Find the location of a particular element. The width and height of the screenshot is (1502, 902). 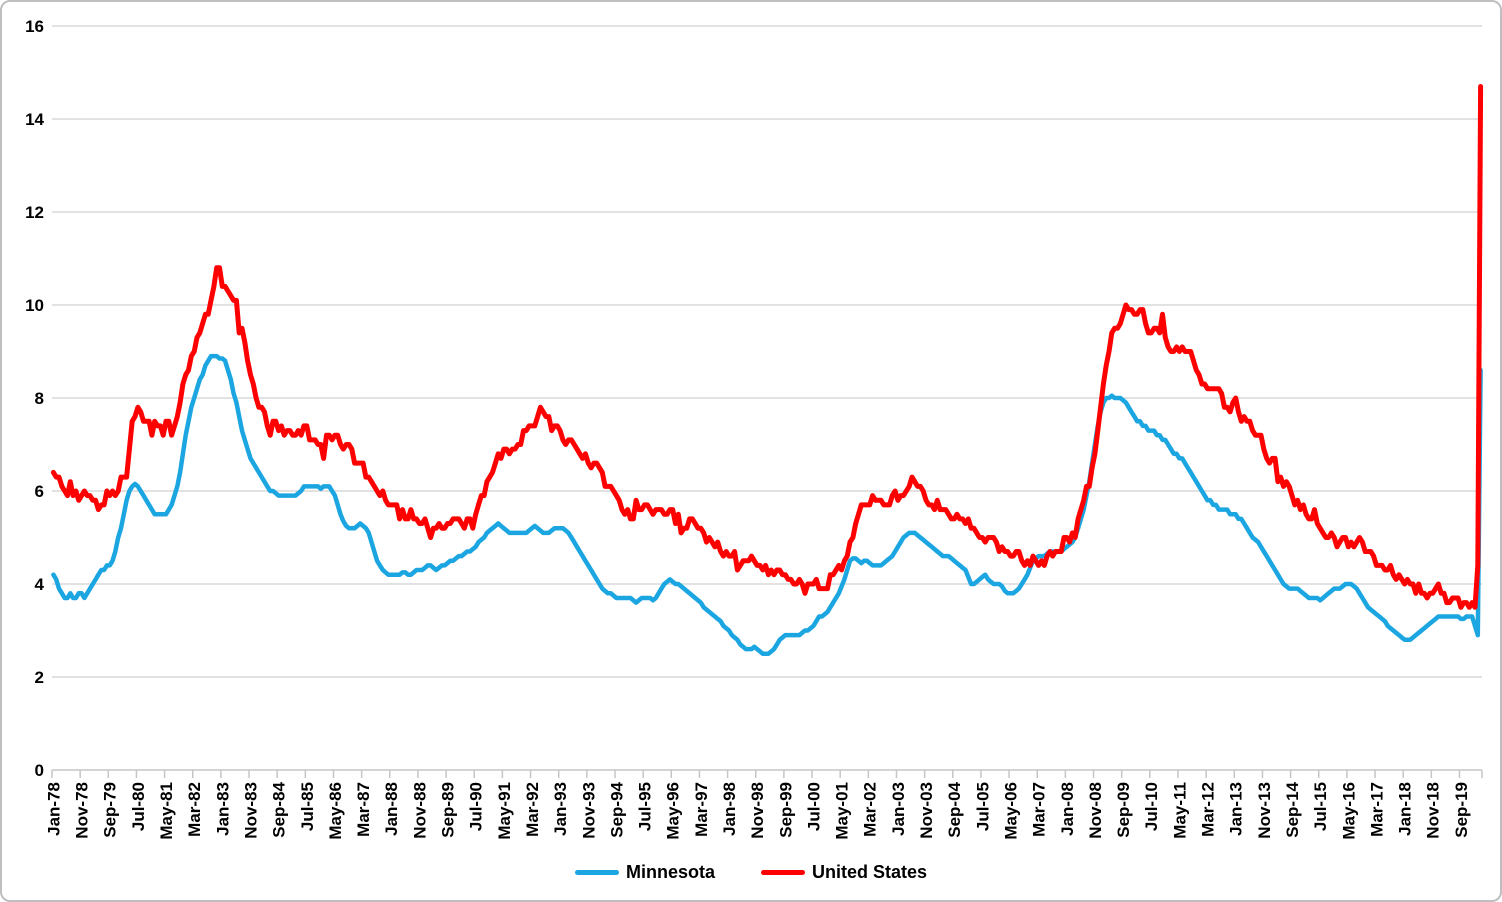

x-axis-tick-label: Jan-78 is located at coordinates (53, 809).